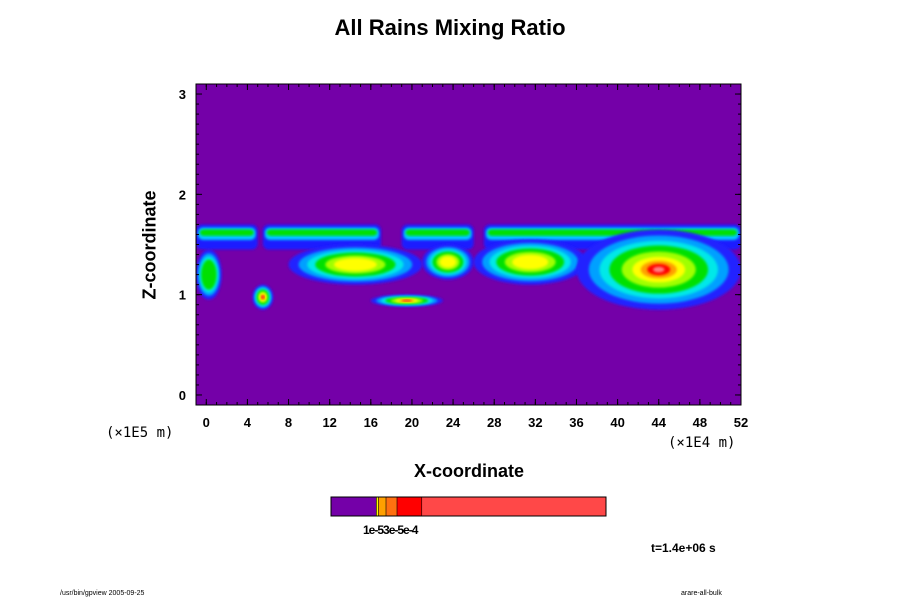 The width and height of the screenshot is (900, 600). I want to click on x-tick-label: 16, so click(371, 422).